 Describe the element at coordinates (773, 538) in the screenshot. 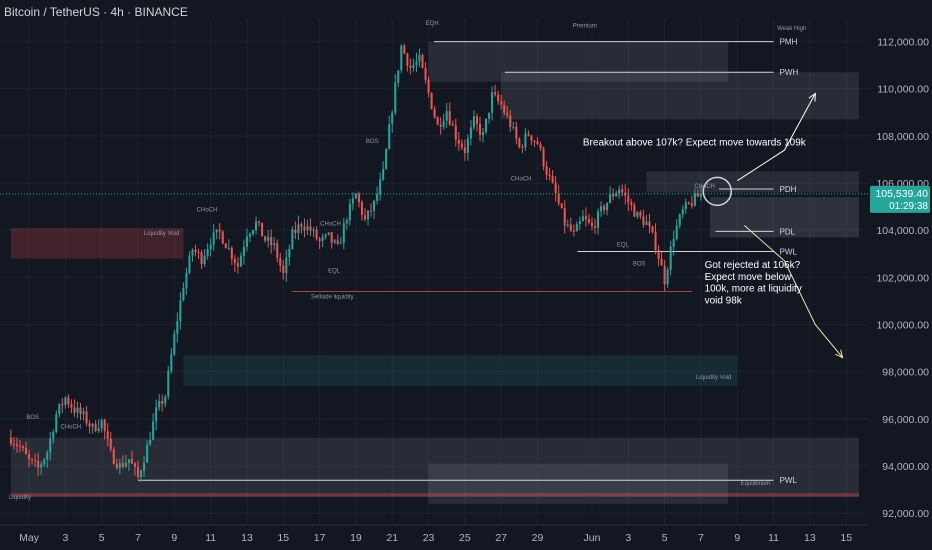

I see `x-tick-label: 11` at that location.